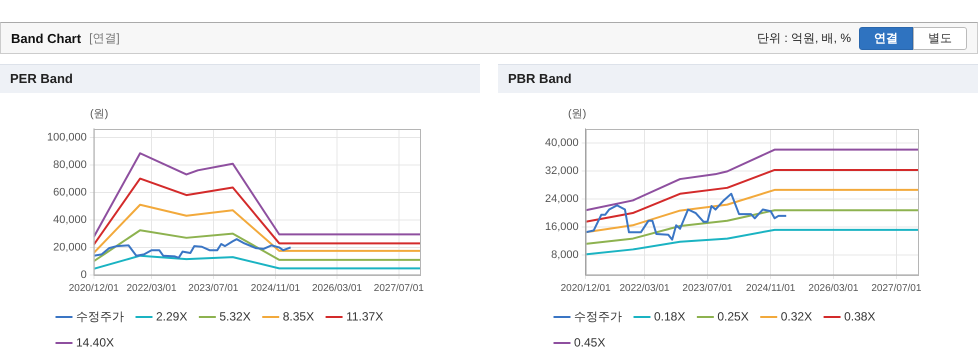 The width and height of the screenshot is (978, 364). I want to click on legend-label: 2.29X, so click(172, 316).